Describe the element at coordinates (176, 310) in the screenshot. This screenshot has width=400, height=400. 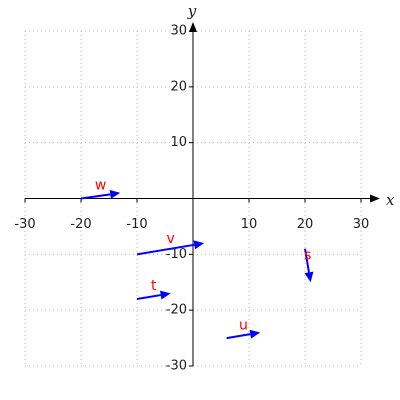
I see `y-tick-label: -20` at that location.